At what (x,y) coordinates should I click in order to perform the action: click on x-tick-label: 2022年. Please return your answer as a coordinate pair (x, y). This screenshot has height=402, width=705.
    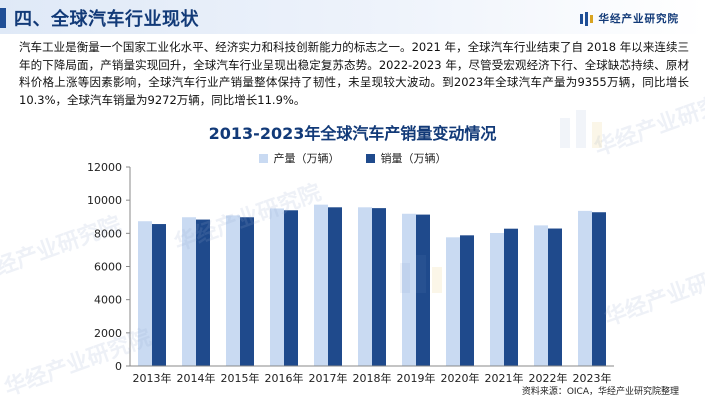
    Looking at the image, I should click on (548, 378).